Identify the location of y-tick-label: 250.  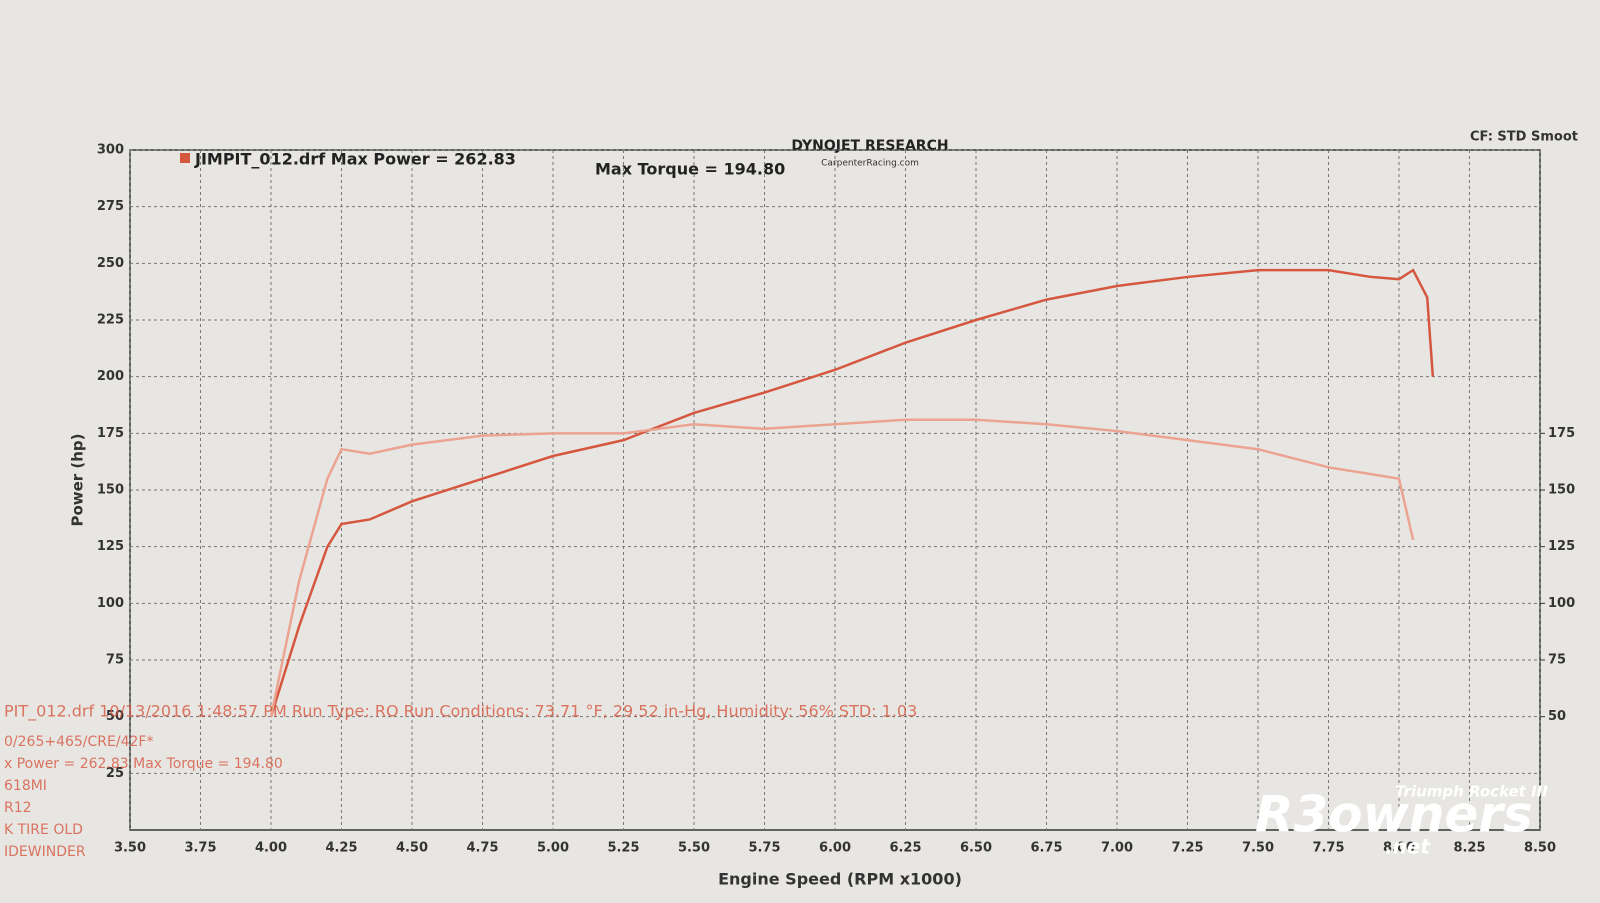
(110, 263).